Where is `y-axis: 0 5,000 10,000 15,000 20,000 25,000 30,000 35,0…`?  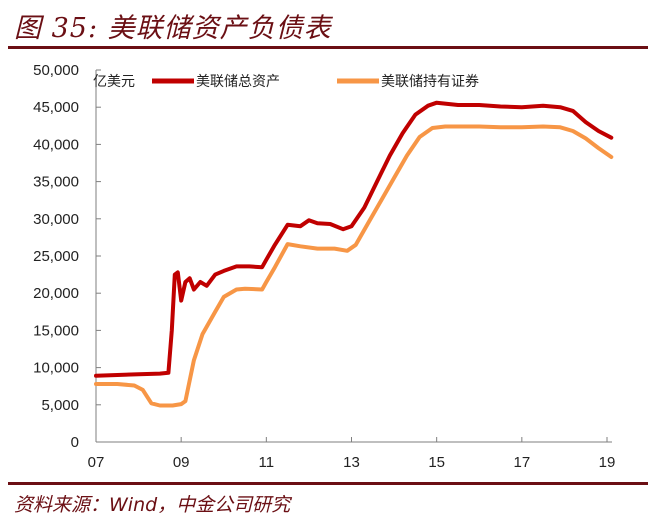 y-axis: 0 5,000 10,000 15,000 20,000 25,000 30,000 35,0… is located at coordinates (67, 256).